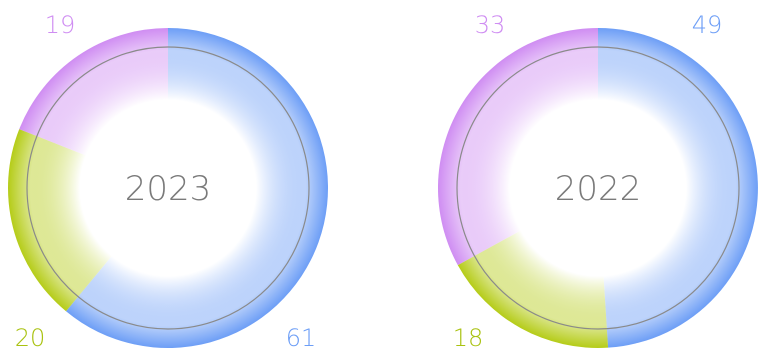 This screenshot has height=350, width=758. I want to click on donut-2022-slice-purple, so click(517, 147).